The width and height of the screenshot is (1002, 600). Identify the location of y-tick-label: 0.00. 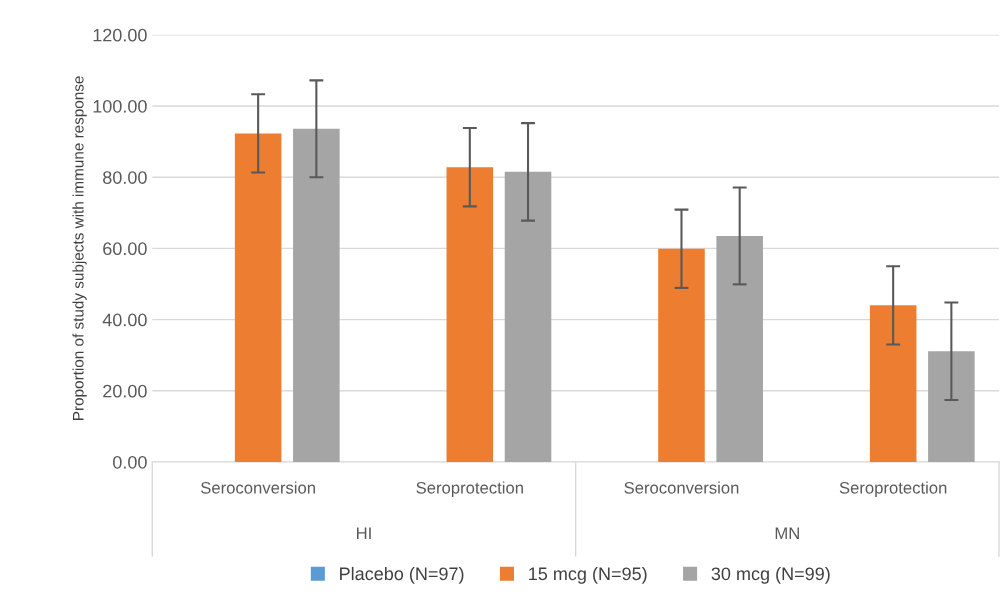
(130, 462).